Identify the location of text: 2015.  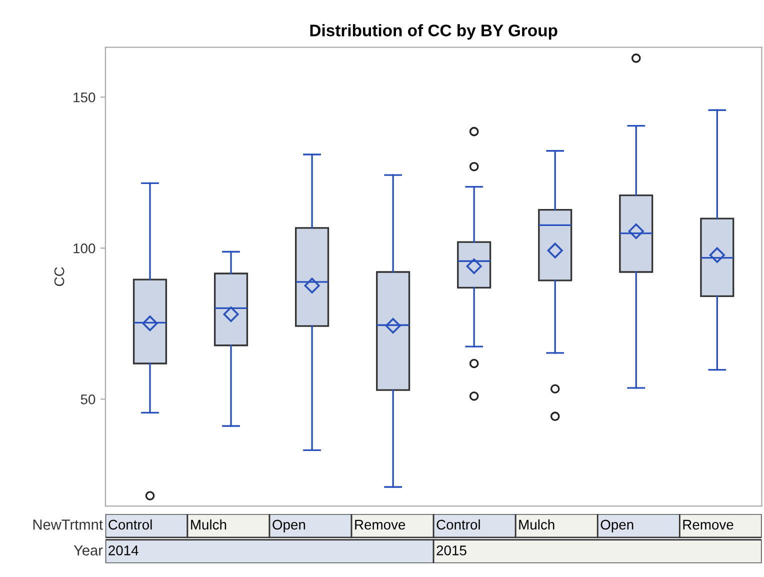
(451, 551).